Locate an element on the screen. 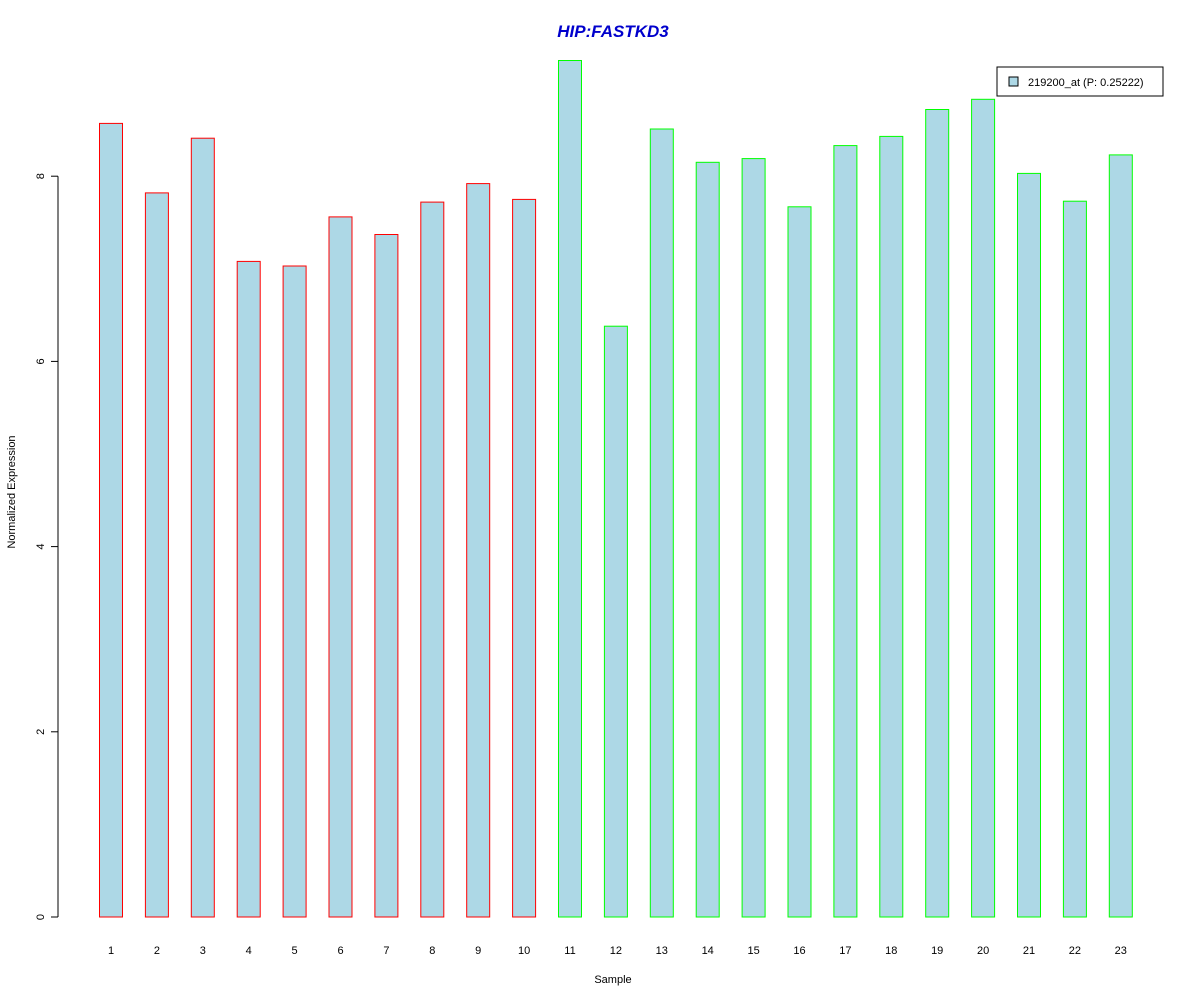 This screenshot has height=1000, width=1200. x-tick-label: 14 is located at coordinates (708, 951).